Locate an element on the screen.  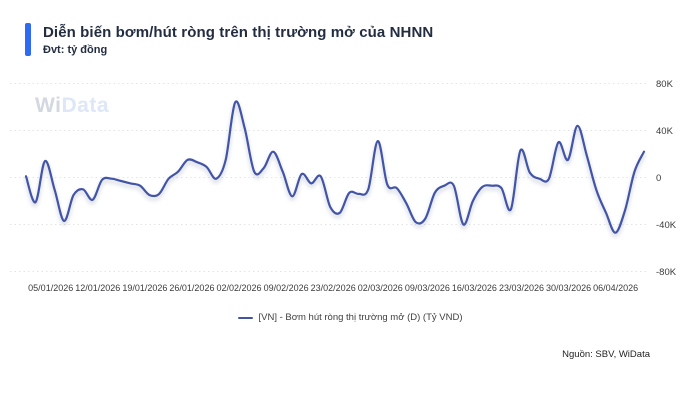
x-axis-tick: 09/02/2026 is located at coordinates (286, 288).